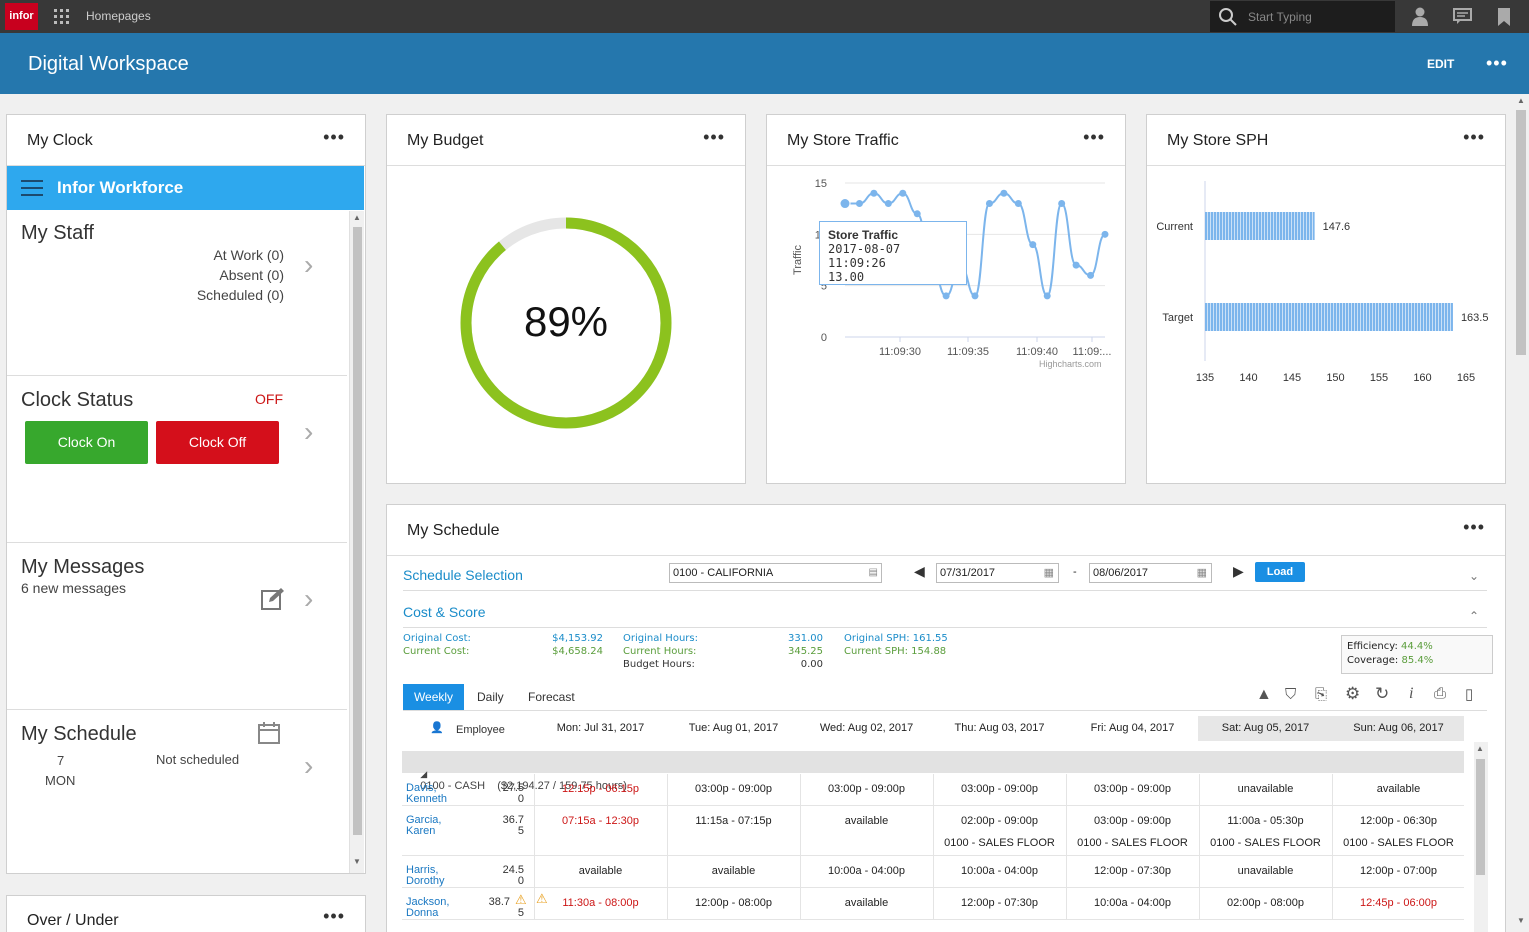 Image resolution: width=1529 pixels, height=932 pixels. Describe the element at coordinates (273, 599) in the screenshot. I see `compose-icon` at that location.